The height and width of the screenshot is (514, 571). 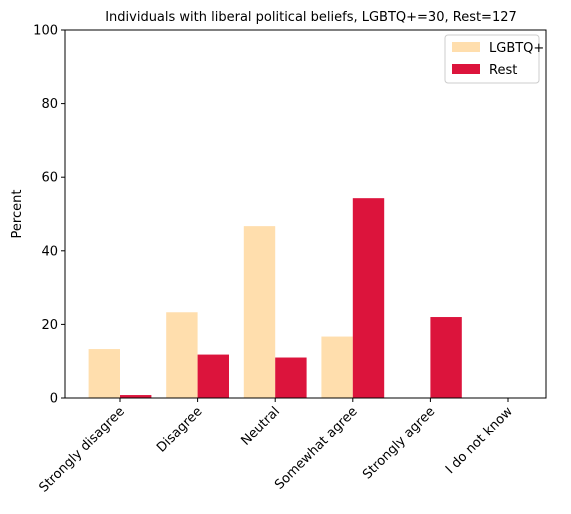 I want to click on y-axis-label: Percent, so click(x=17, y=214).